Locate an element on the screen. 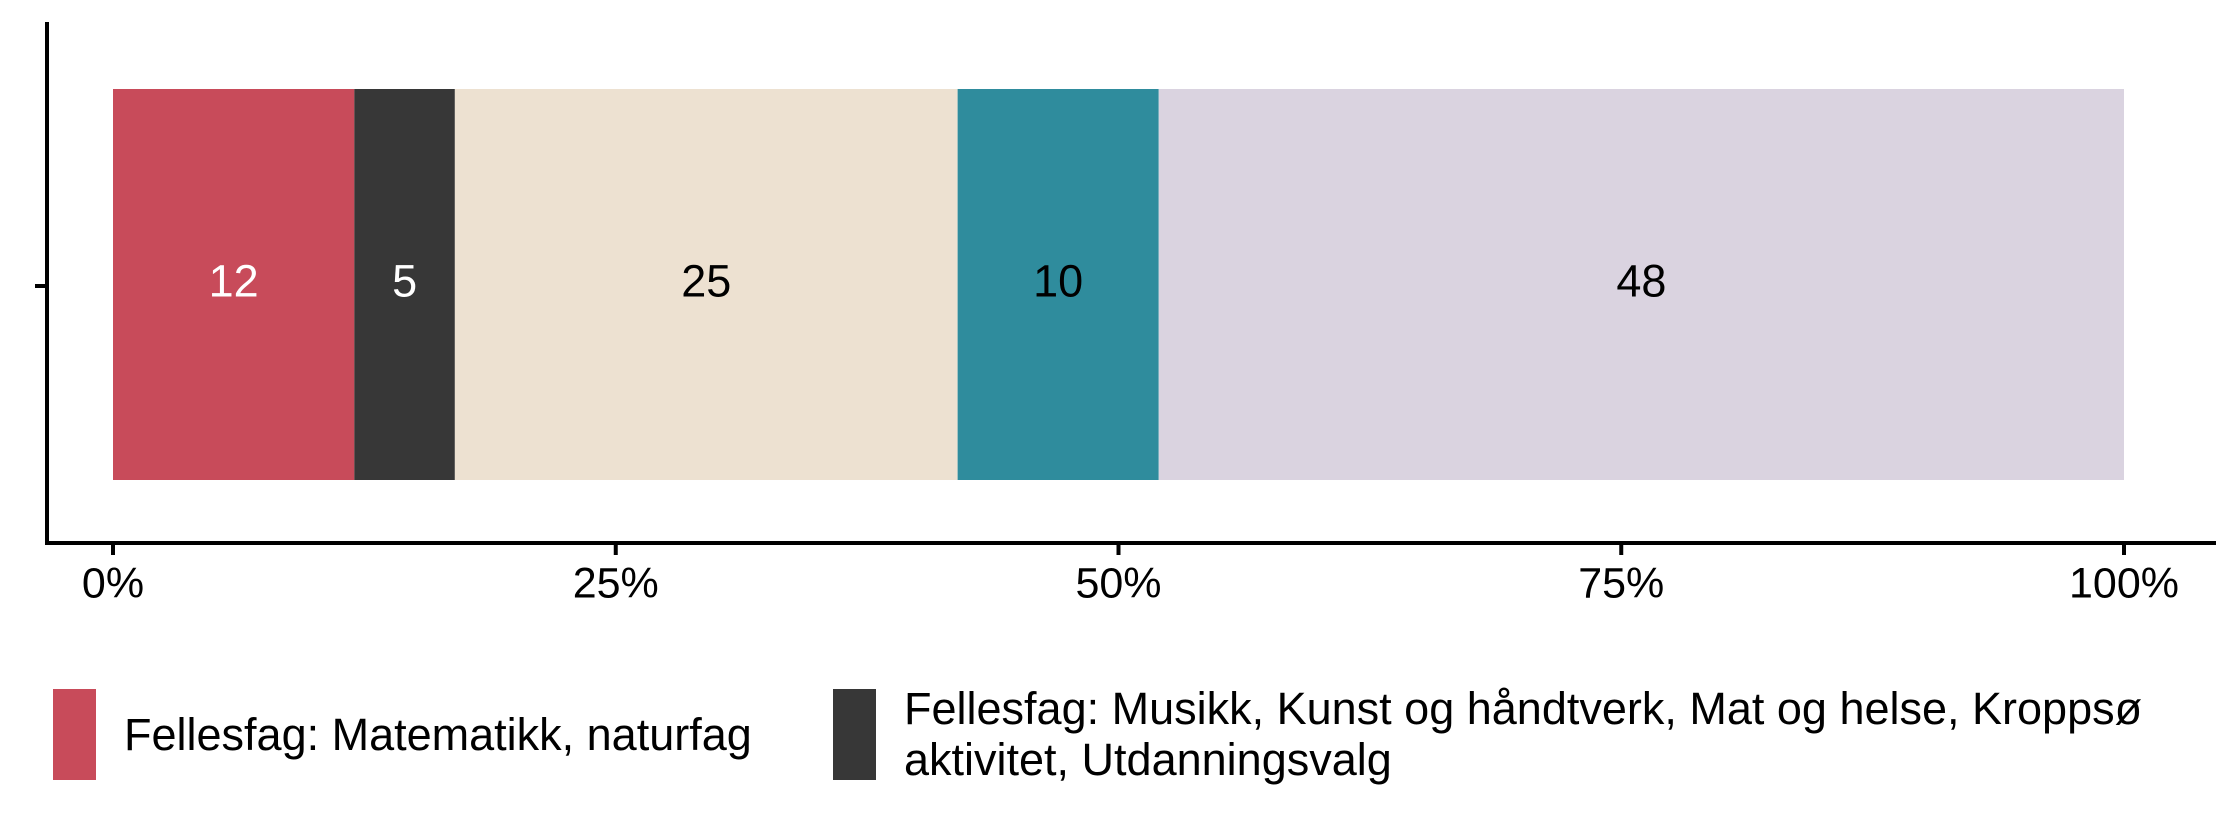 This screenshot has width=2240, height=832. legend-label: Fellesfag: Matematikk, naturfag is located at coordinates (438, 734).